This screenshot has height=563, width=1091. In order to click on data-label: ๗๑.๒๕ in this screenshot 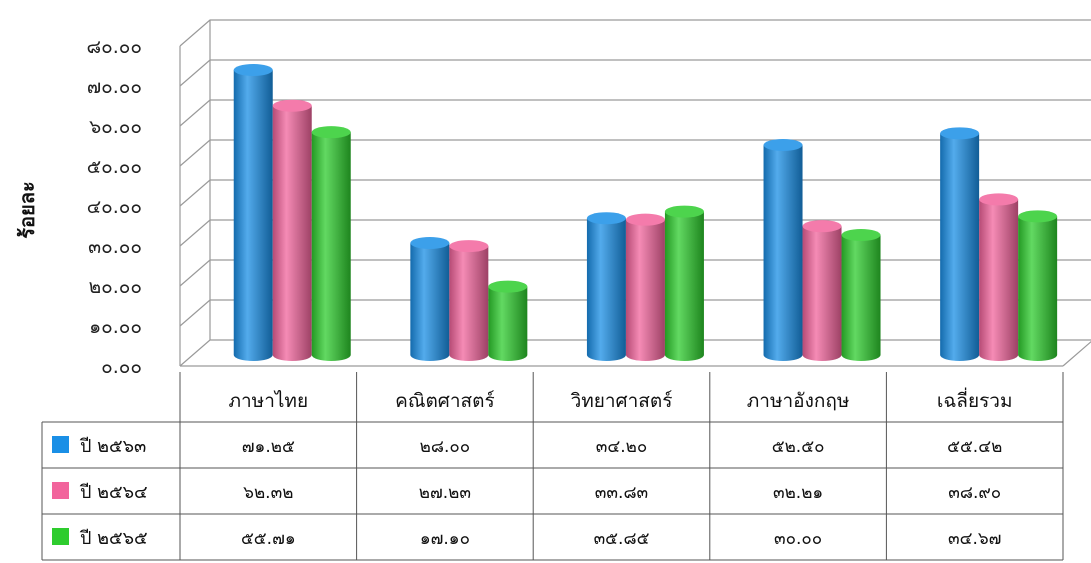, I will do `click(268, 447)`.